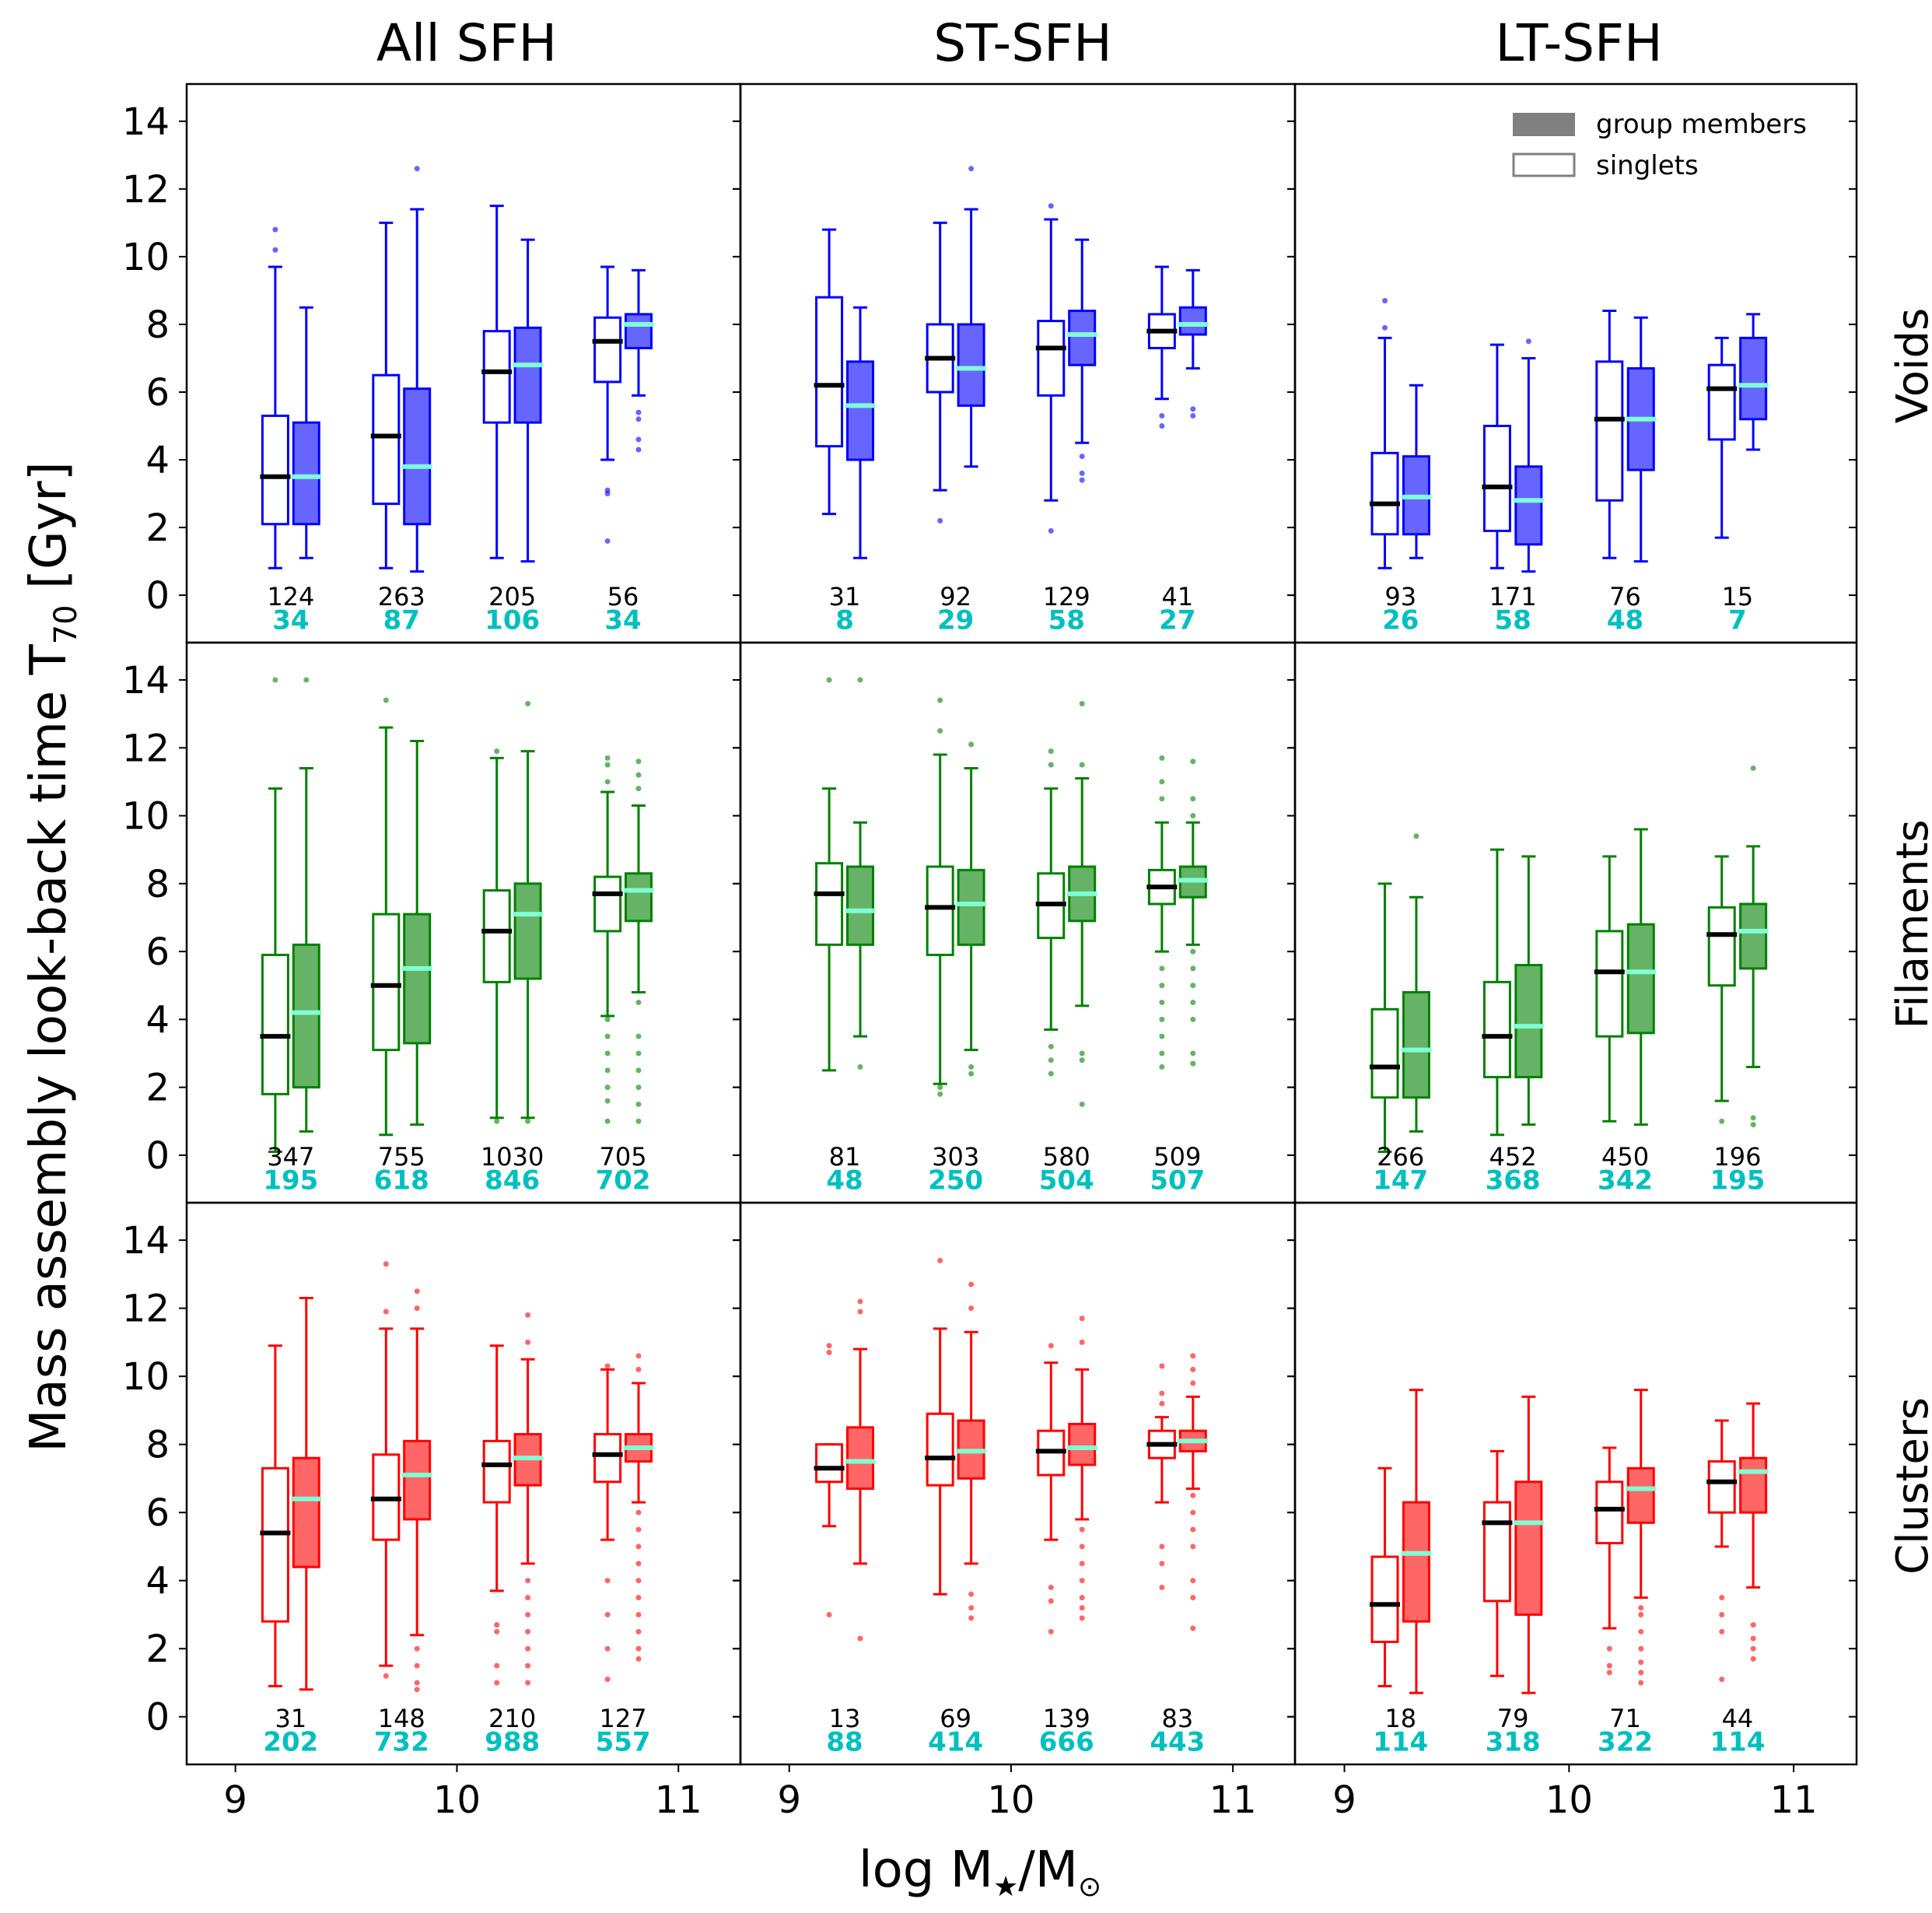  What do you see at coordinates (1385, 433) in the screenshot?
I see `singlet-box-bin0` at bounding box center [1385, 433].